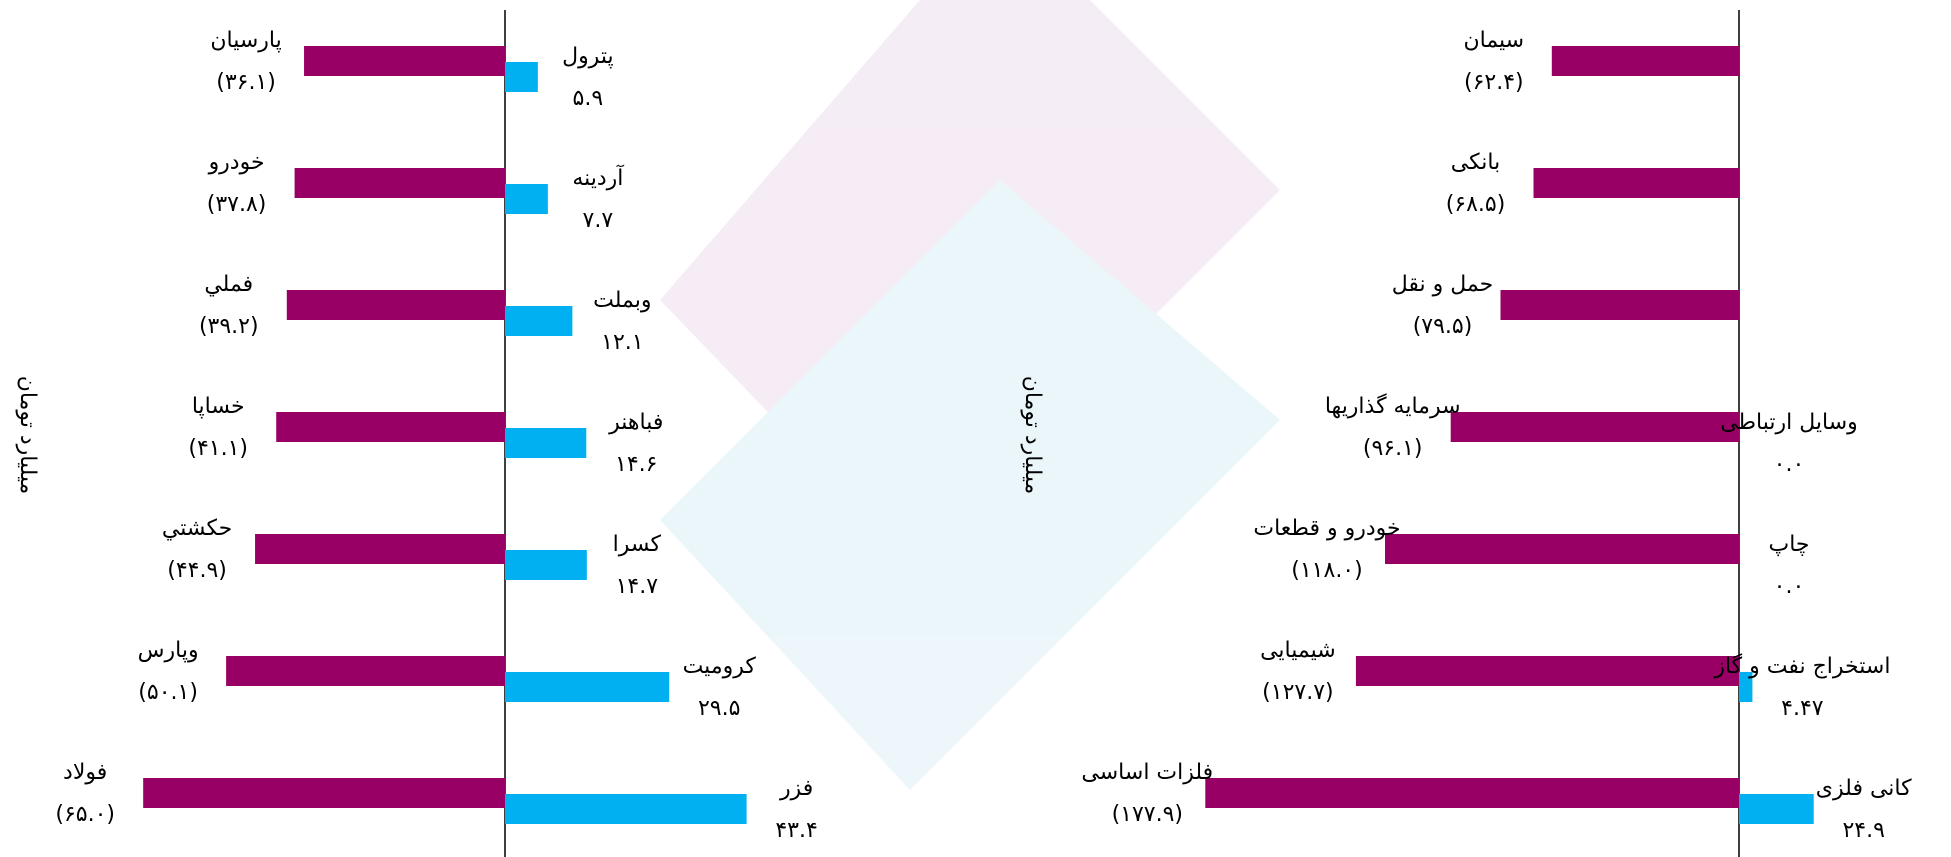  I want to click on category-label: حمل و نقل, so click(1443, 284).